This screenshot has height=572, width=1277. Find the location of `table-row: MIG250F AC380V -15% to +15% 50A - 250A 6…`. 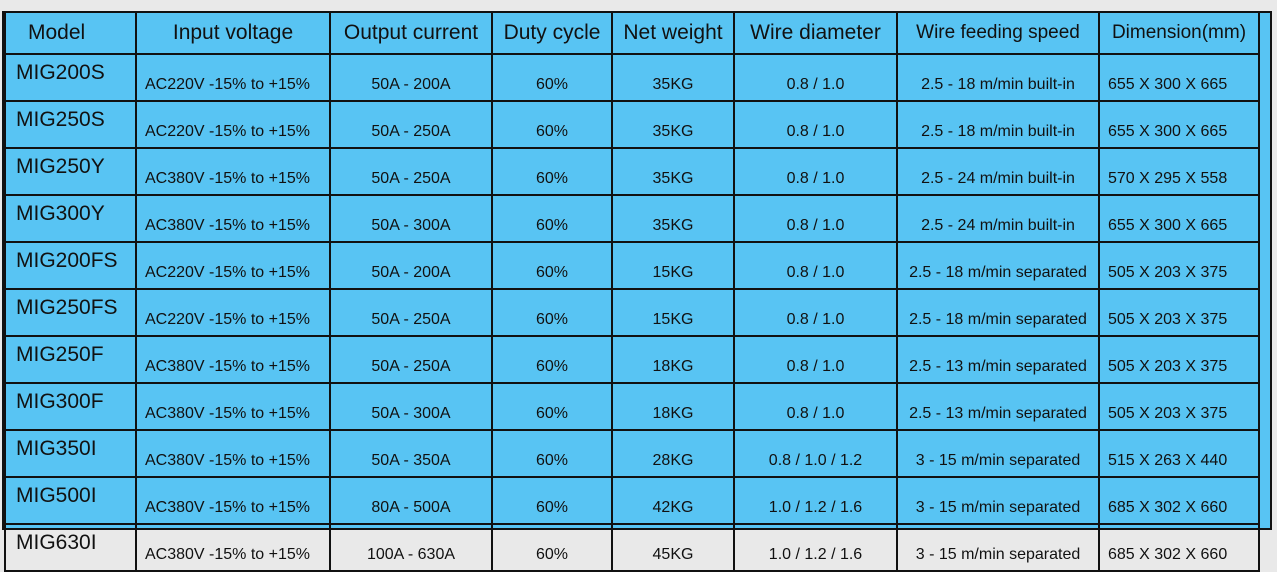

table-row: MIG250F AC380V -15% to +15% 50A - 250A 6… is located at coordinates (632, 359).